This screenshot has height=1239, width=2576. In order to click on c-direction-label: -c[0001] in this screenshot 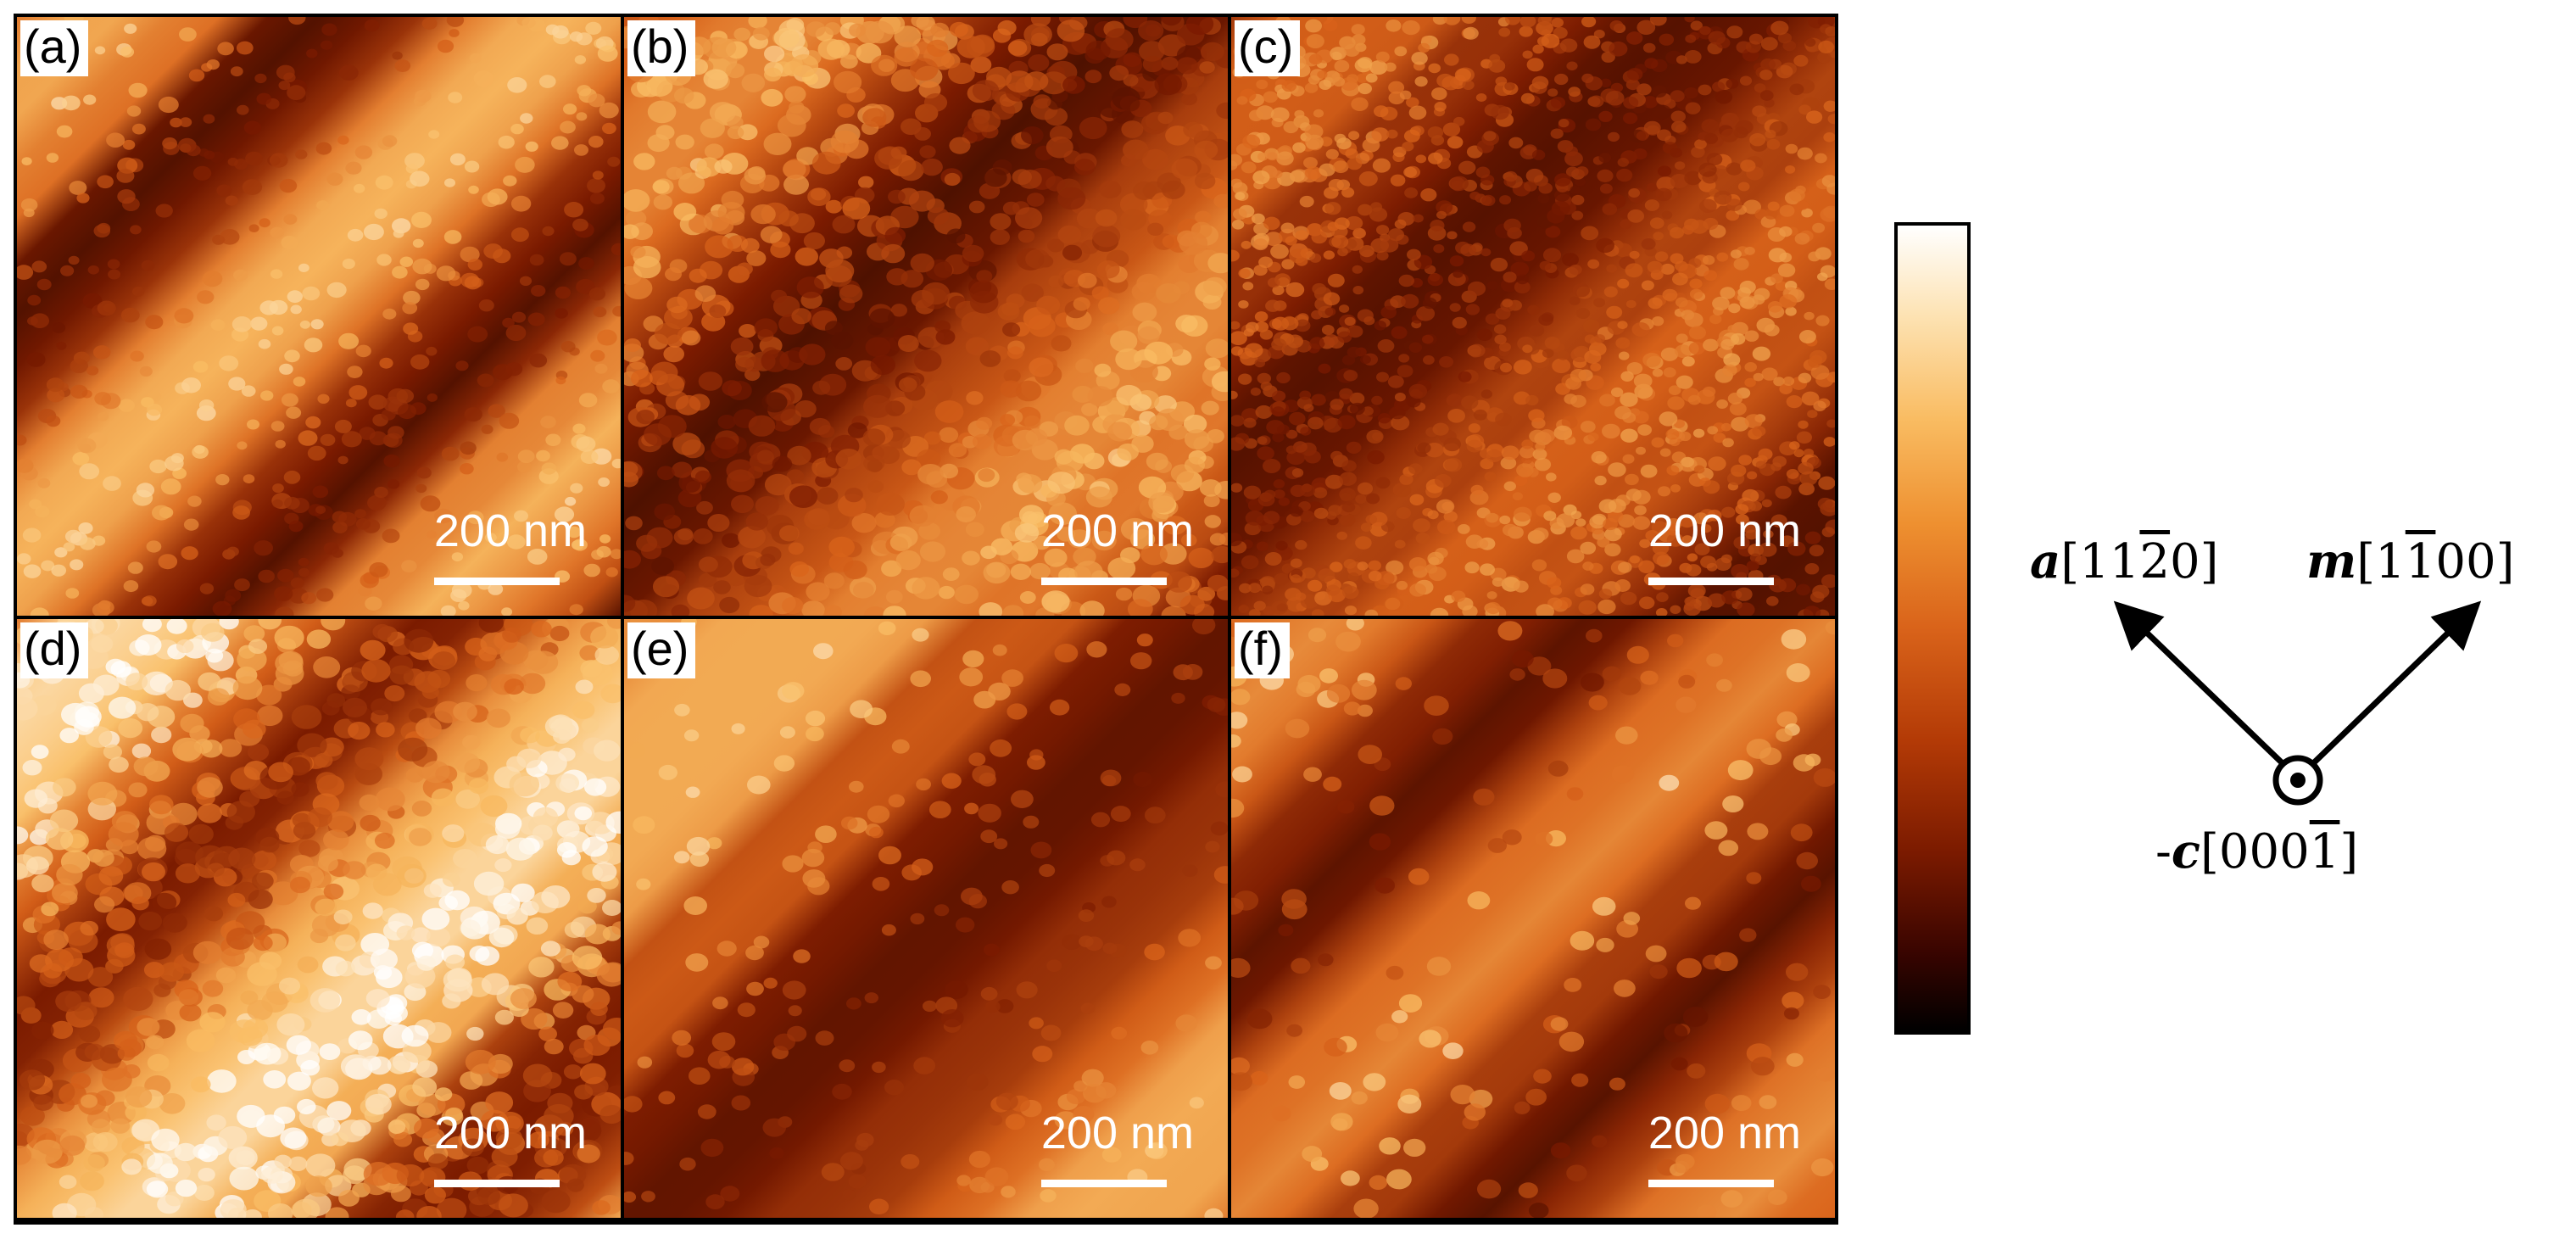, I will do `click(2257, 851)`.